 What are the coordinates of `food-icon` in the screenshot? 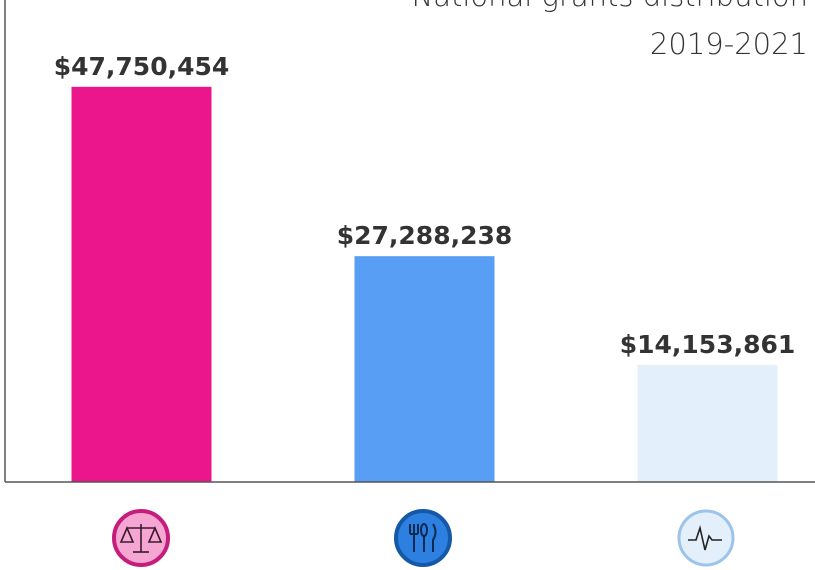 It's located at (423, 538).